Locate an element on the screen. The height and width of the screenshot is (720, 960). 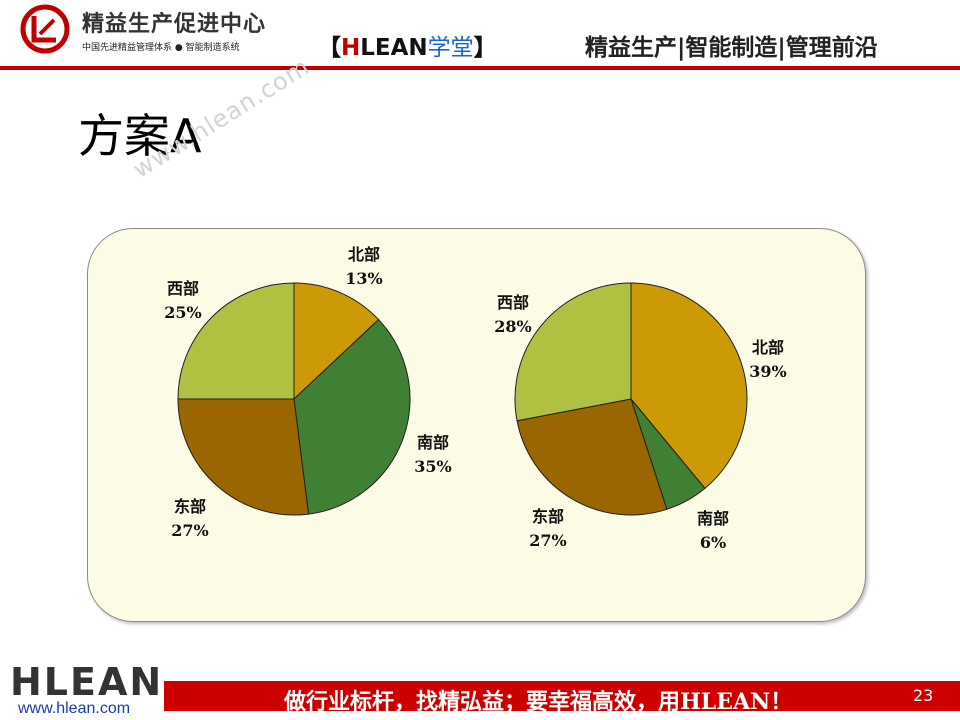
pie-chart-1: 北部 13% 南部 35% 东部 27% 西部 25% is located at coordinates (307, 392).